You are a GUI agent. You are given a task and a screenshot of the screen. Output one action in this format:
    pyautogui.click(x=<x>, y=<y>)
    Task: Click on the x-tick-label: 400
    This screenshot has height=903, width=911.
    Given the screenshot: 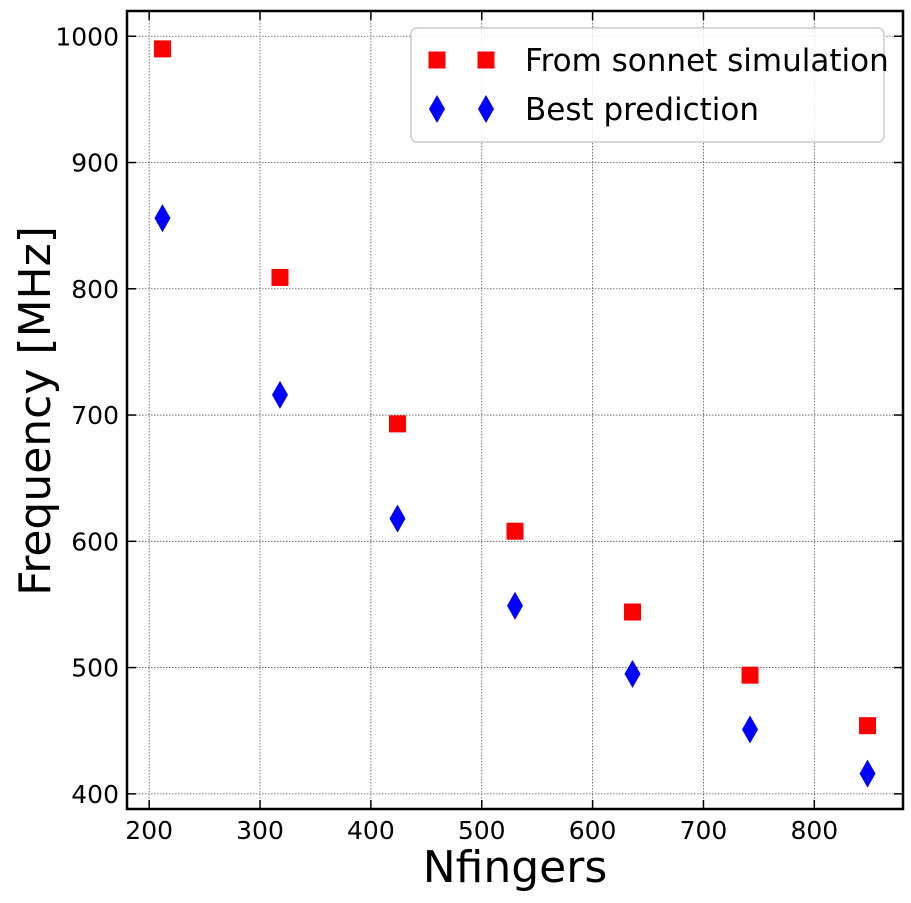 What is the action you would take?
    pyautogui.click(x=371, y=830)
    